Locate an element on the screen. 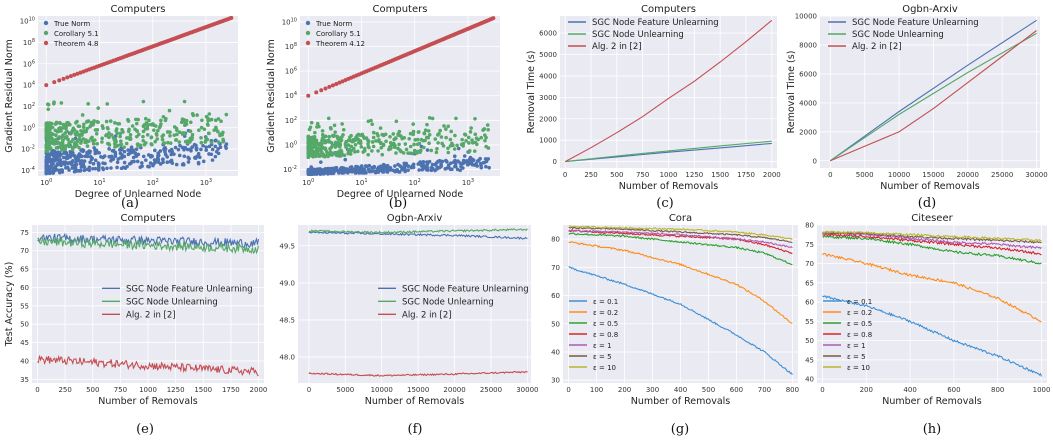 The height and width of the screenshot is (441, 1053). y-axis-label: Removal Time (s) is located at coordinates (791, 92).